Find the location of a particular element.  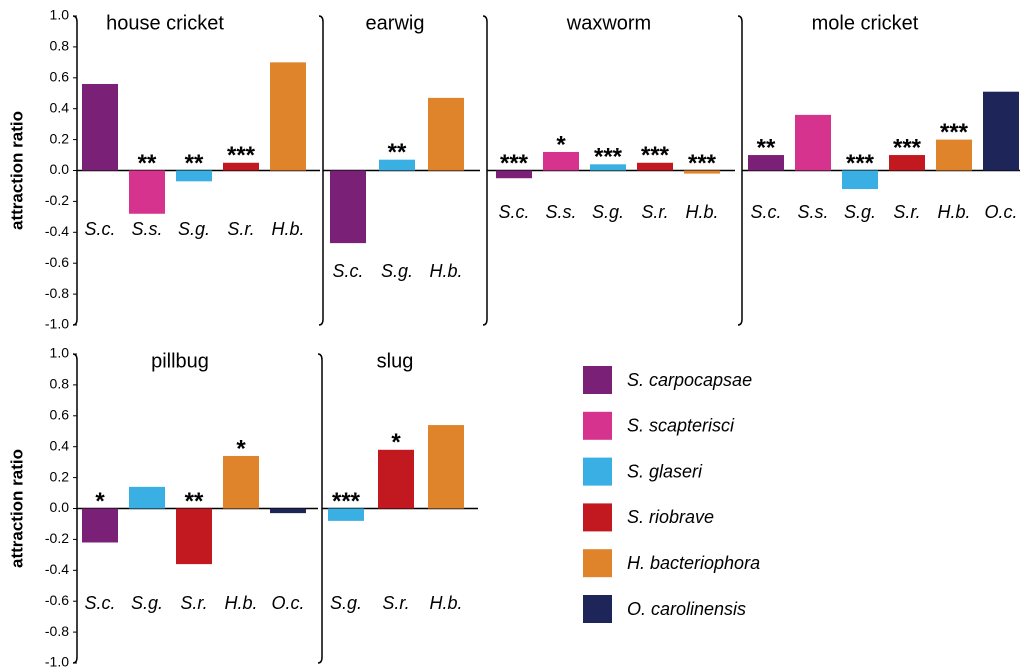

legend-label: H. bacteriophora is located at coordinates (693, 563).